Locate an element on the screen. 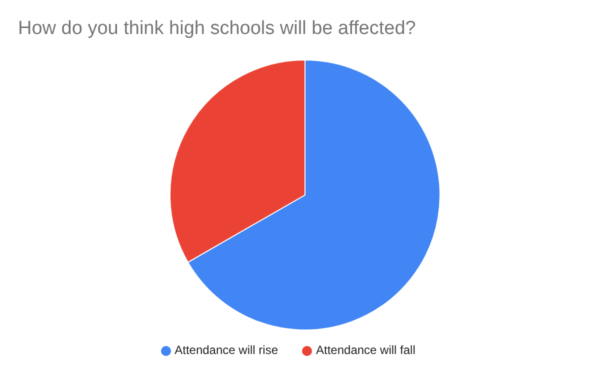  legend-label: Attendance will fall is located at coordinates (366, 350).